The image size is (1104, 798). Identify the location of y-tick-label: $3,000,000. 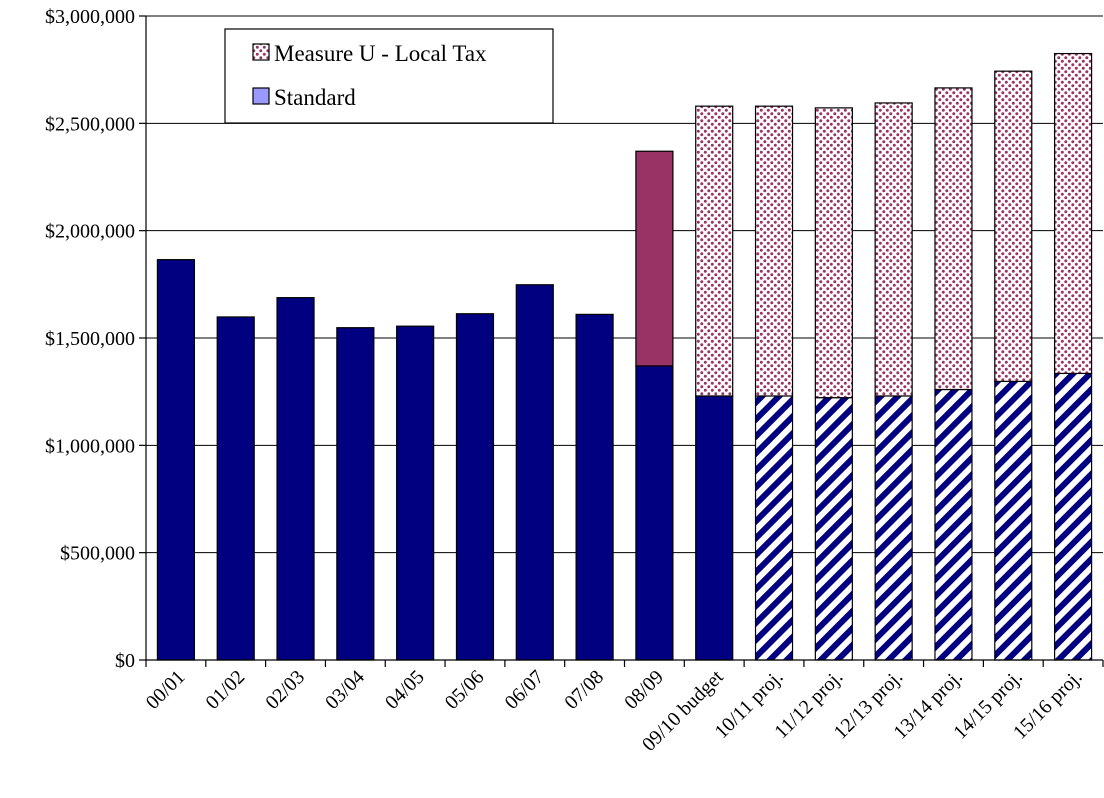
(90, 17).